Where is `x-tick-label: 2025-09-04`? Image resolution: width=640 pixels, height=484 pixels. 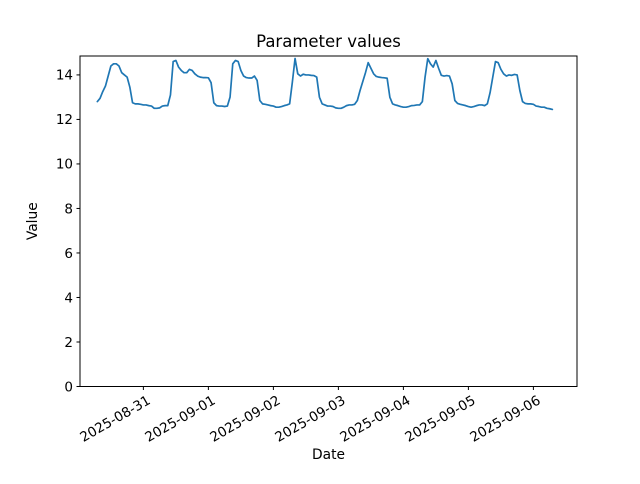
x-tick-label: 2025-09-04 is located at coordinates (375, 419).